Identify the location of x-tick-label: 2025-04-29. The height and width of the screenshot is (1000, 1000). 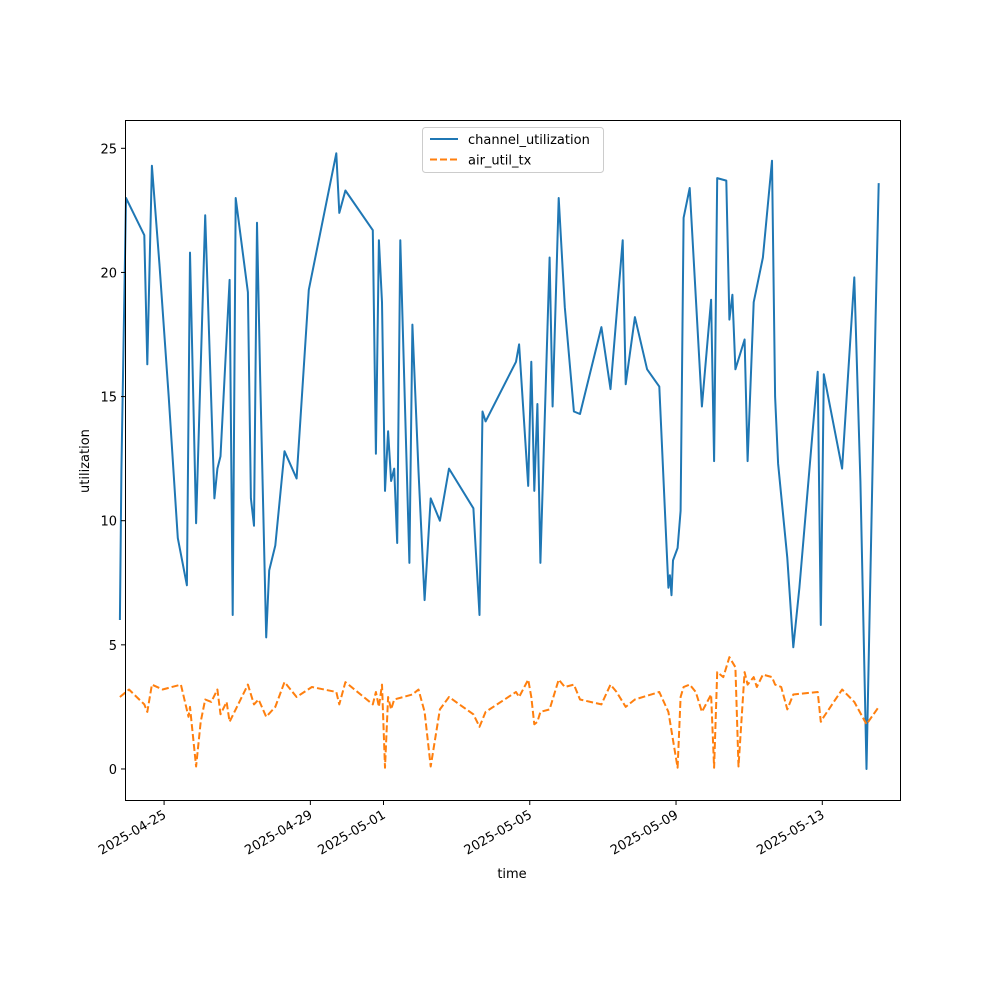
(278, 833).